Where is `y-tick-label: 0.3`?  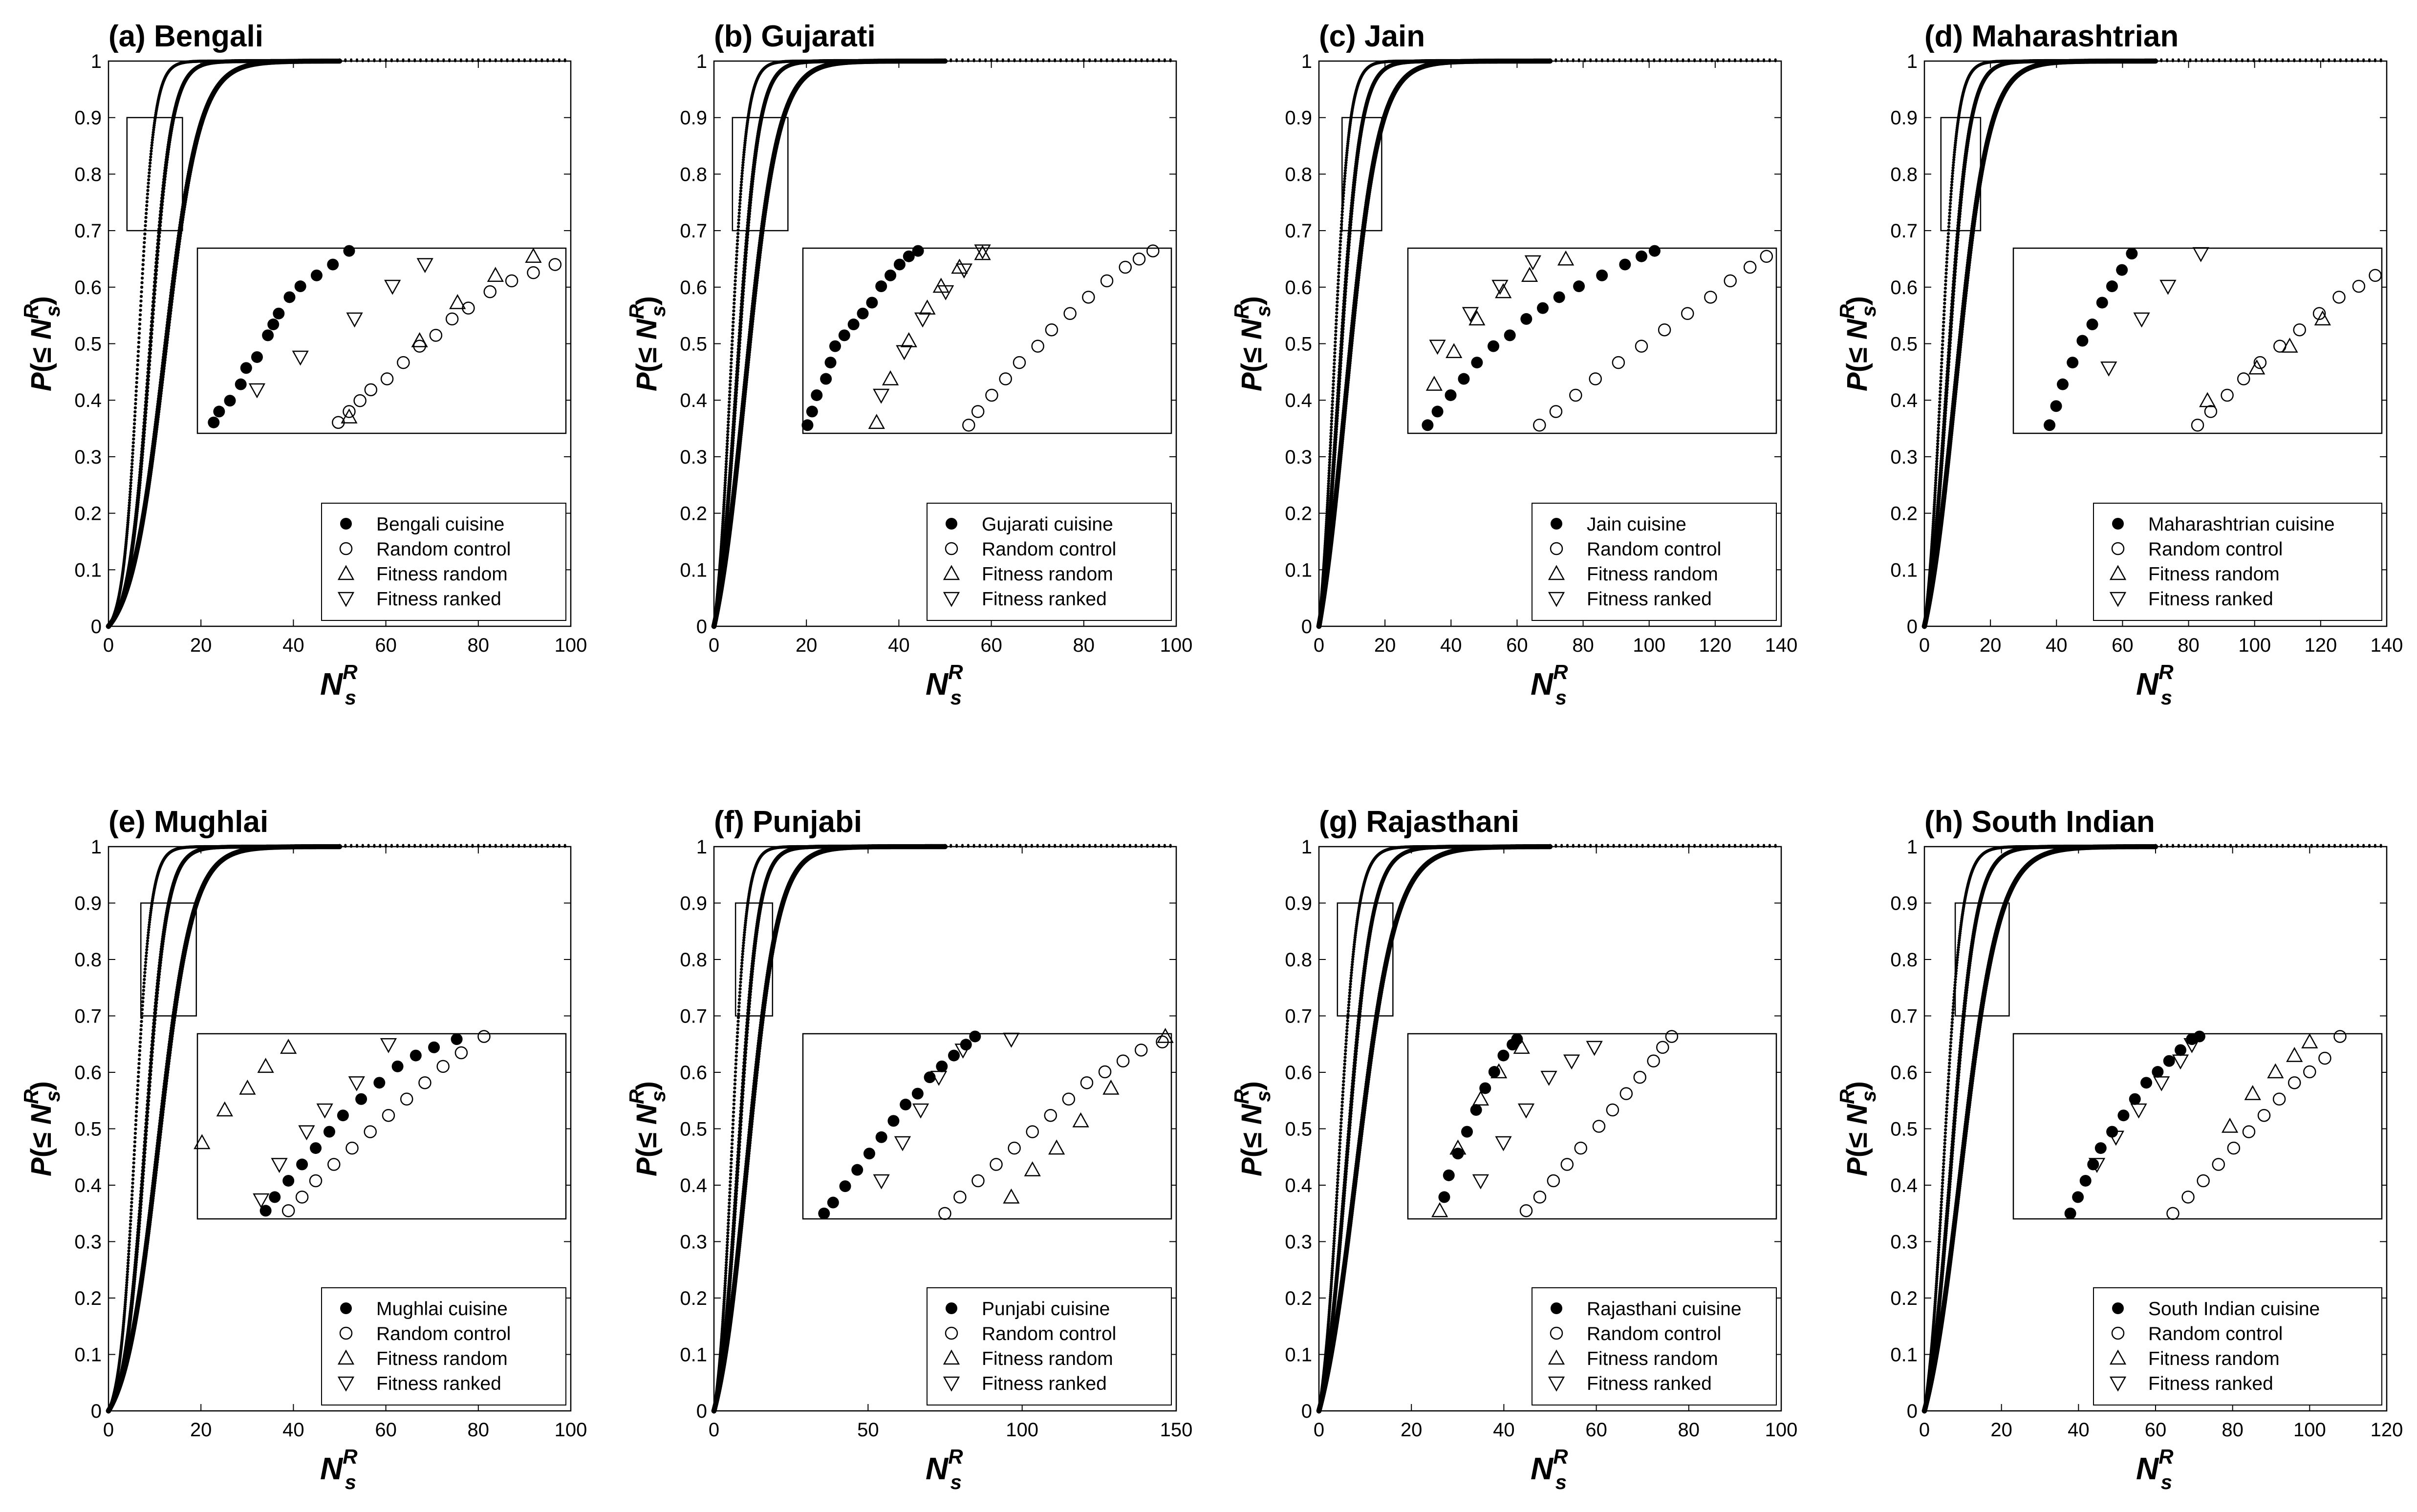 y-tick-label: 0.3 is located at coordinates (88, 457).